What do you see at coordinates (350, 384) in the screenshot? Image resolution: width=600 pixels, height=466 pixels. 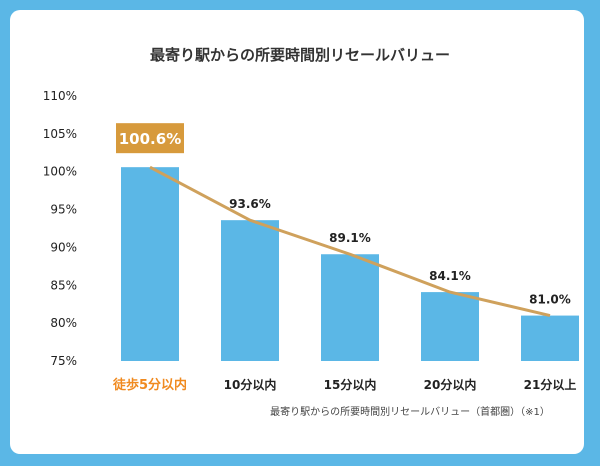 I see `category-label: 15分以内` at bounding box center [350, 384].